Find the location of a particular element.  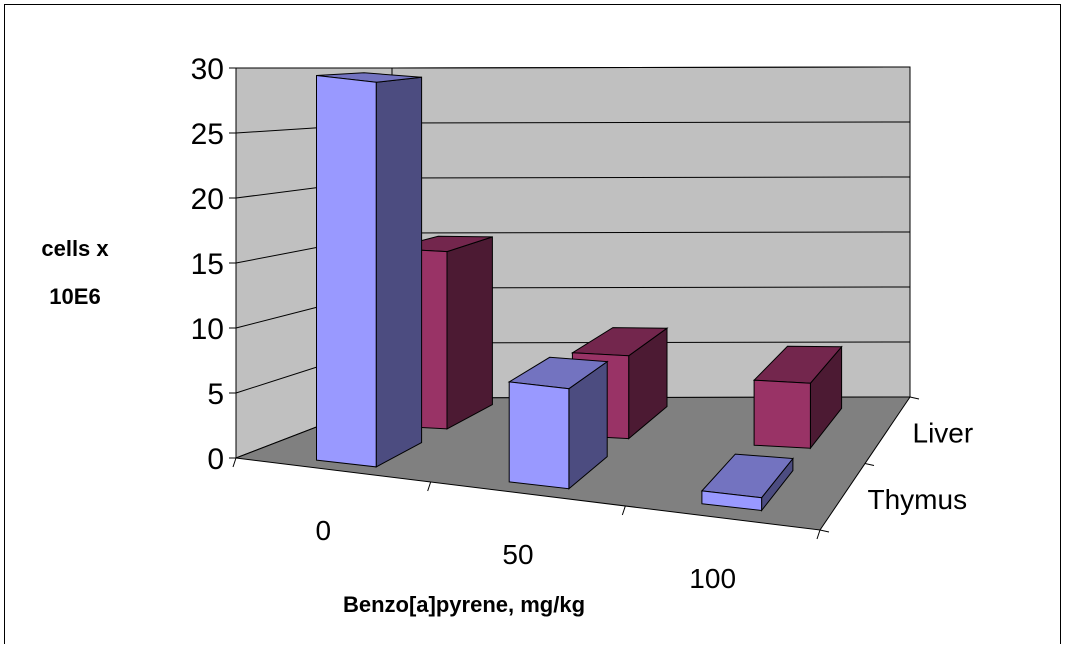

y-axis-title-line1: cells x is located at coordinates (75, 248).